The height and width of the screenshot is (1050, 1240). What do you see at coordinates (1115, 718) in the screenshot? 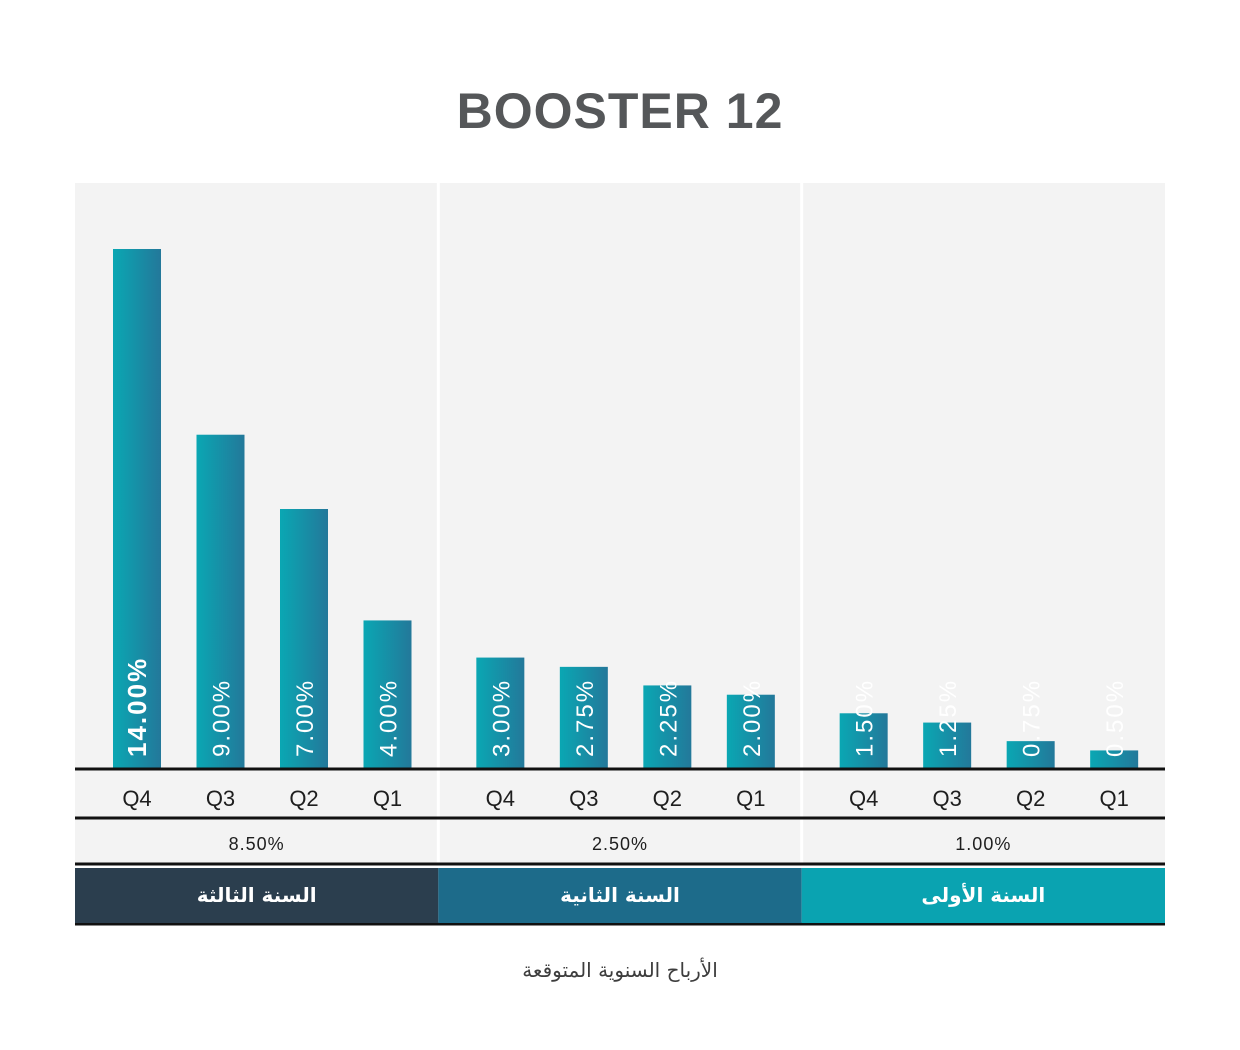
I see `bar-value-label: 0.50%` at bounding box center [1115, 718].